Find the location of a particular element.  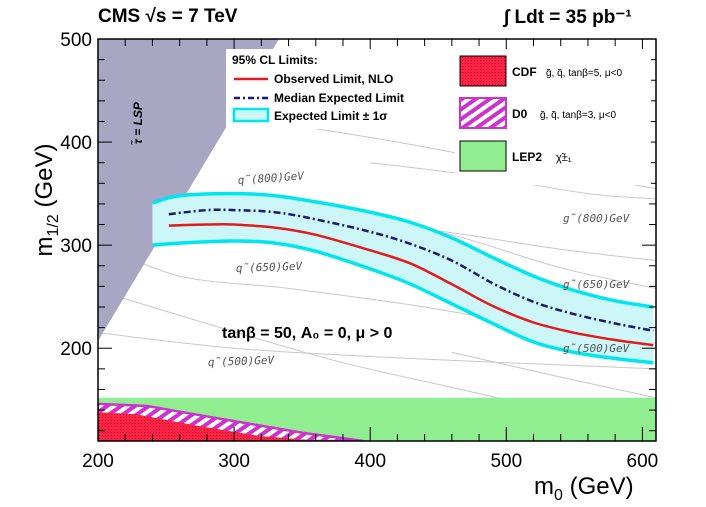

y-tick-label: 500 is located at coordinates (76, 40).